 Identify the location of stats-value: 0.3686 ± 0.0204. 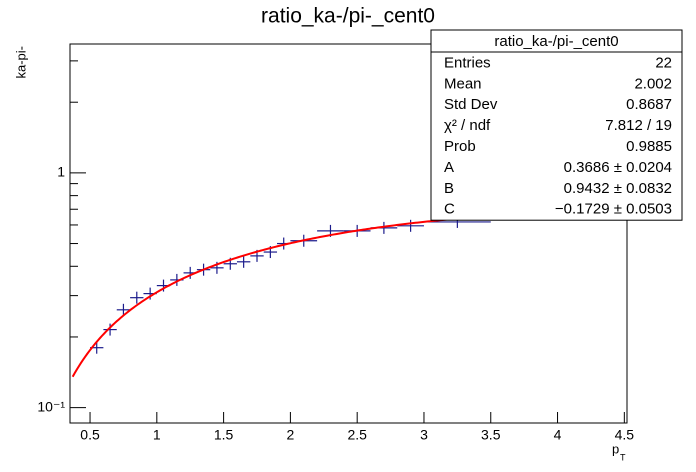
(618, 167).